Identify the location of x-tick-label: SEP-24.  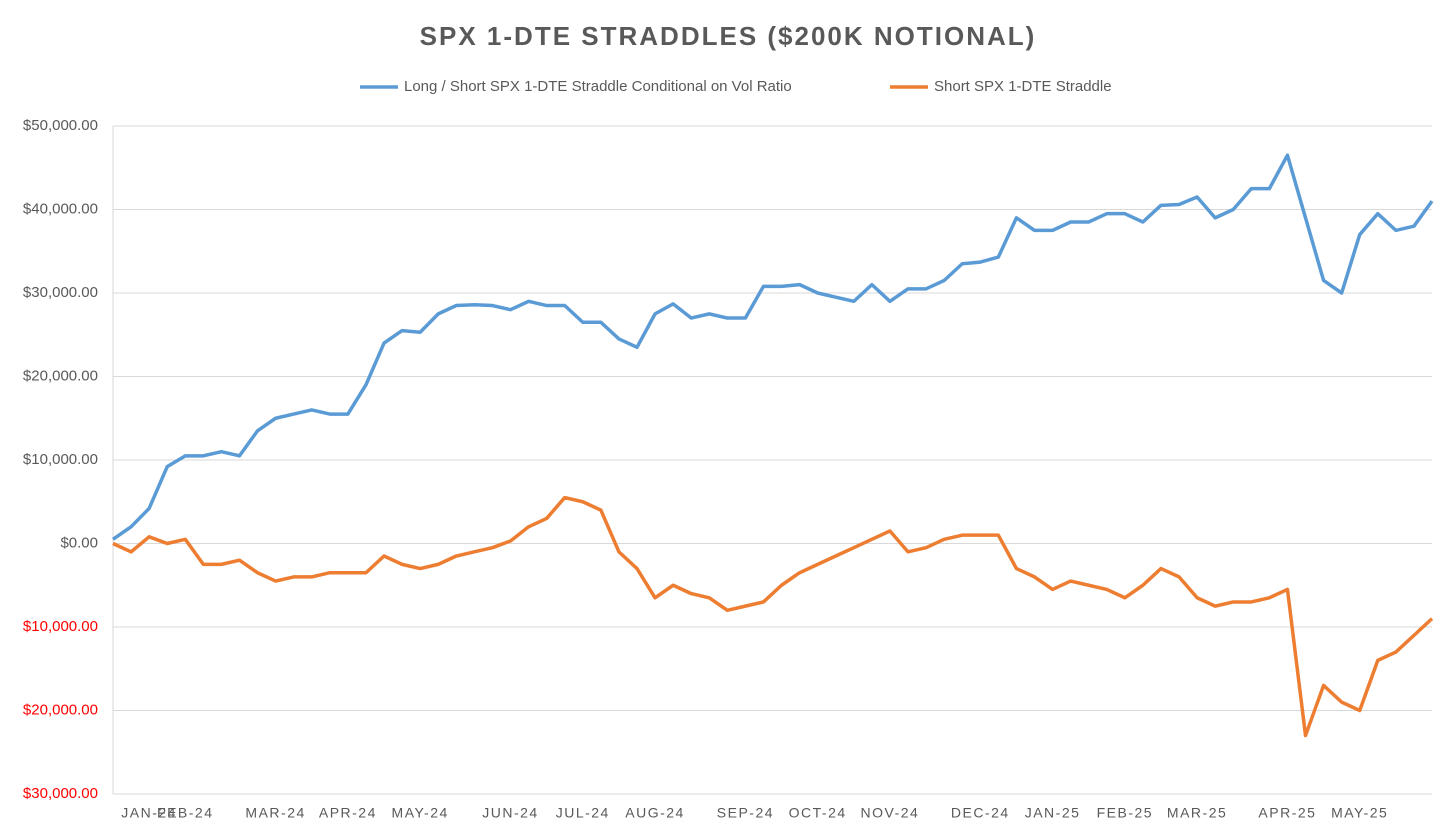
(745, 813).